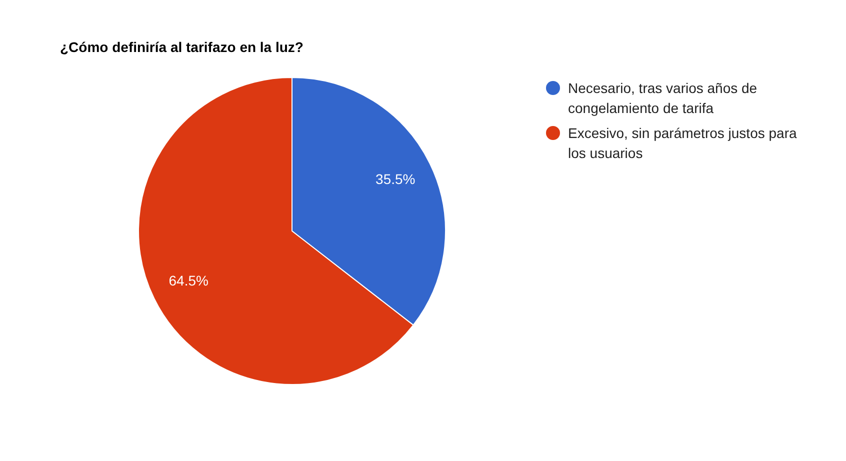 The image size is (846, 461). I want to click on legend-label: Excesivo, sin parámetros justos para los usuarios, so click(683, 143).